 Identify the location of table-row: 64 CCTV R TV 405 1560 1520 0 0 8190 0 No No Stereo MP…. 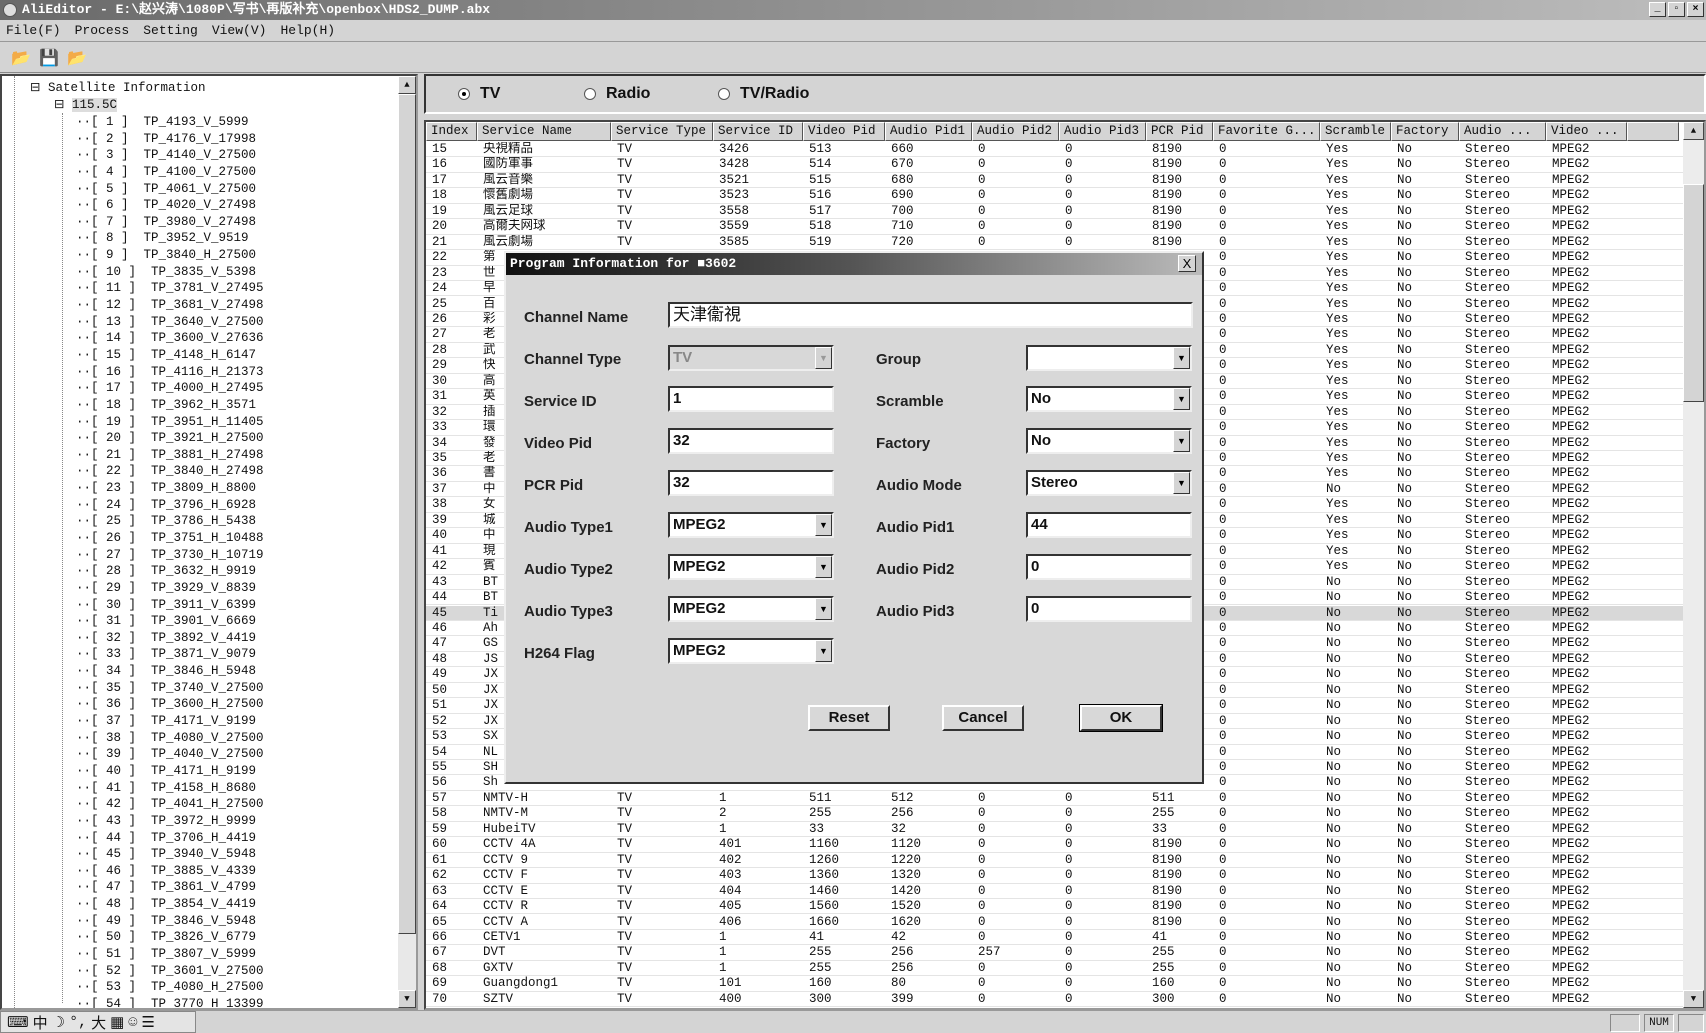
(1054, 907).